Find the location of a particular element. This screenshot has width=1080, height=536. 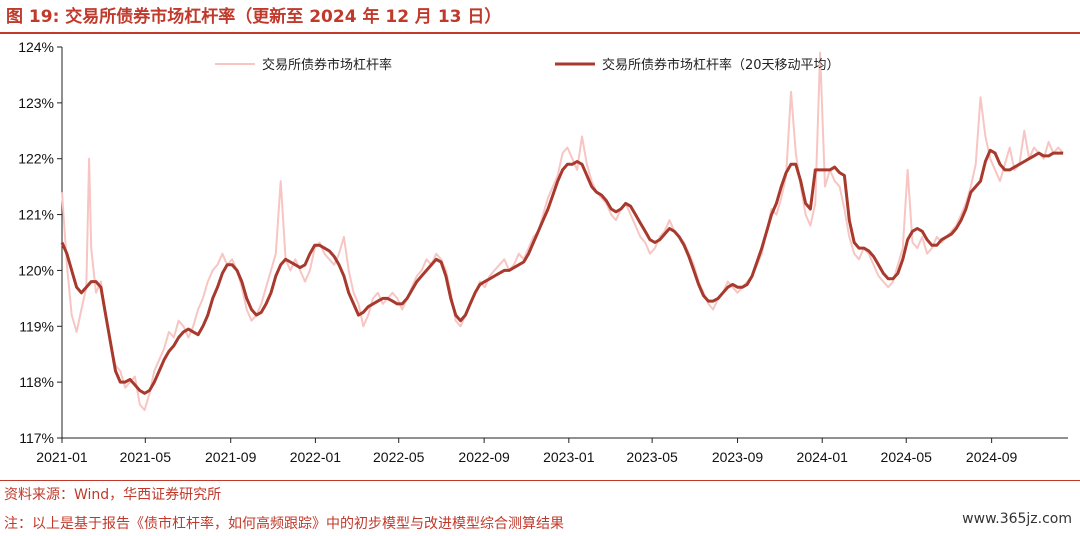

x-tick-label: 2022-01 is located at coordinates (316, 457).